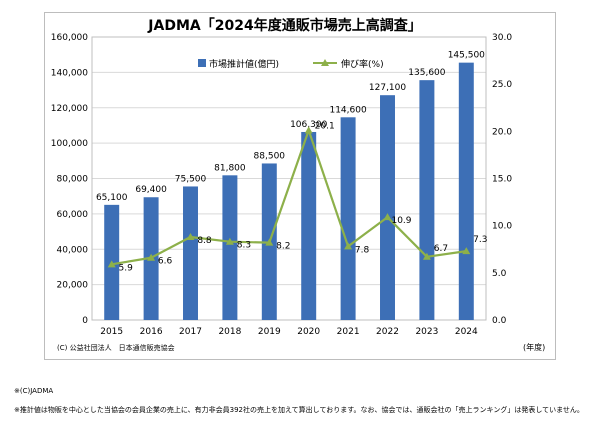  What do you see at coordinates (499, 274) in the screenshot?
I see `y-right-tick-label: 5.0` at bounding box center [499, 274].